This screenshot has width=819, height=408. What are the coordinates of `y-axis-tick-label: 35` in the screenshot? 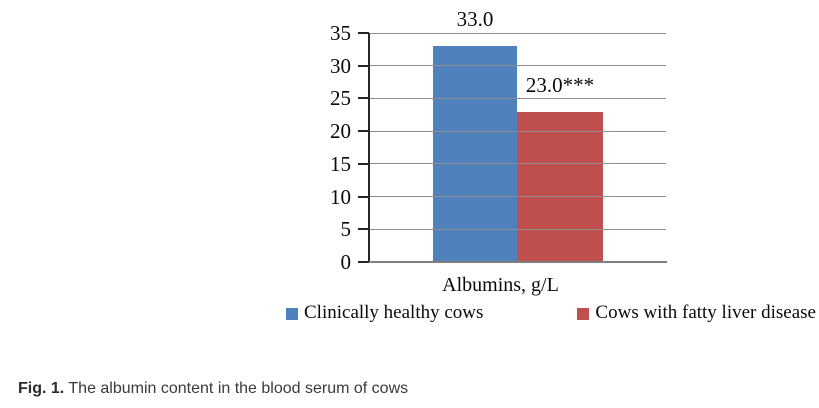 It's located at (340, 33).